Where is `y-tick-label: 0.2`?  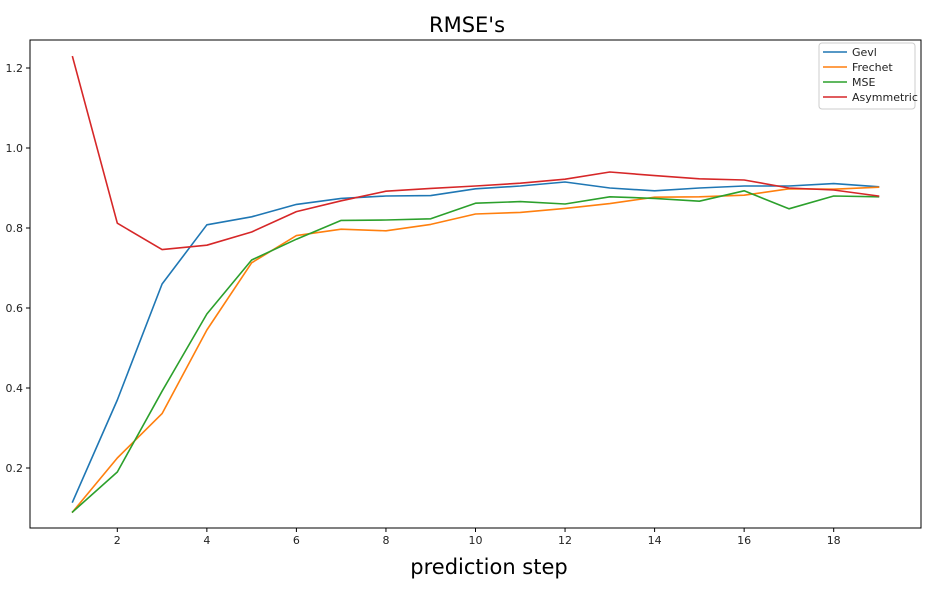 y-tick-label: 0.2 is located at coordinates (15, 468).